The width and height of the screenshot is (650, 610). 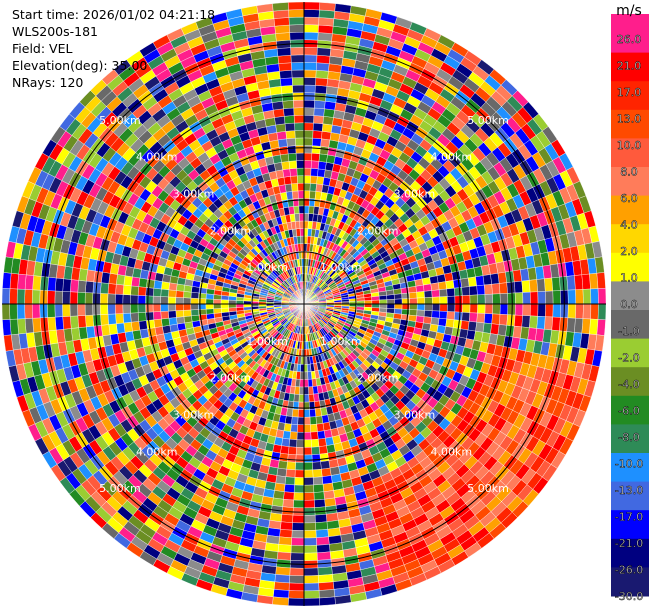 I want to click on range-ring-label: 1.00km, so click(x=267, y=341).